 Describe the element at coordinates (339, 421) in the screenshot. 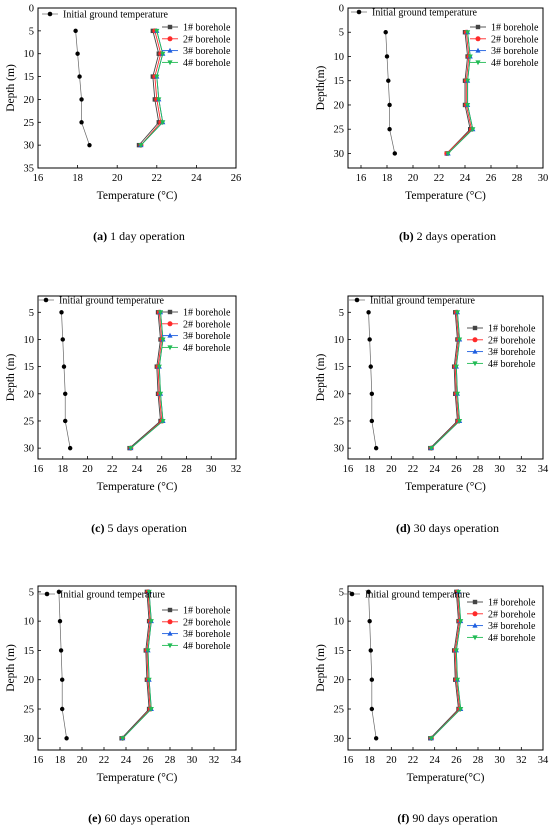

I see `y-tick-label: 25` at that location.